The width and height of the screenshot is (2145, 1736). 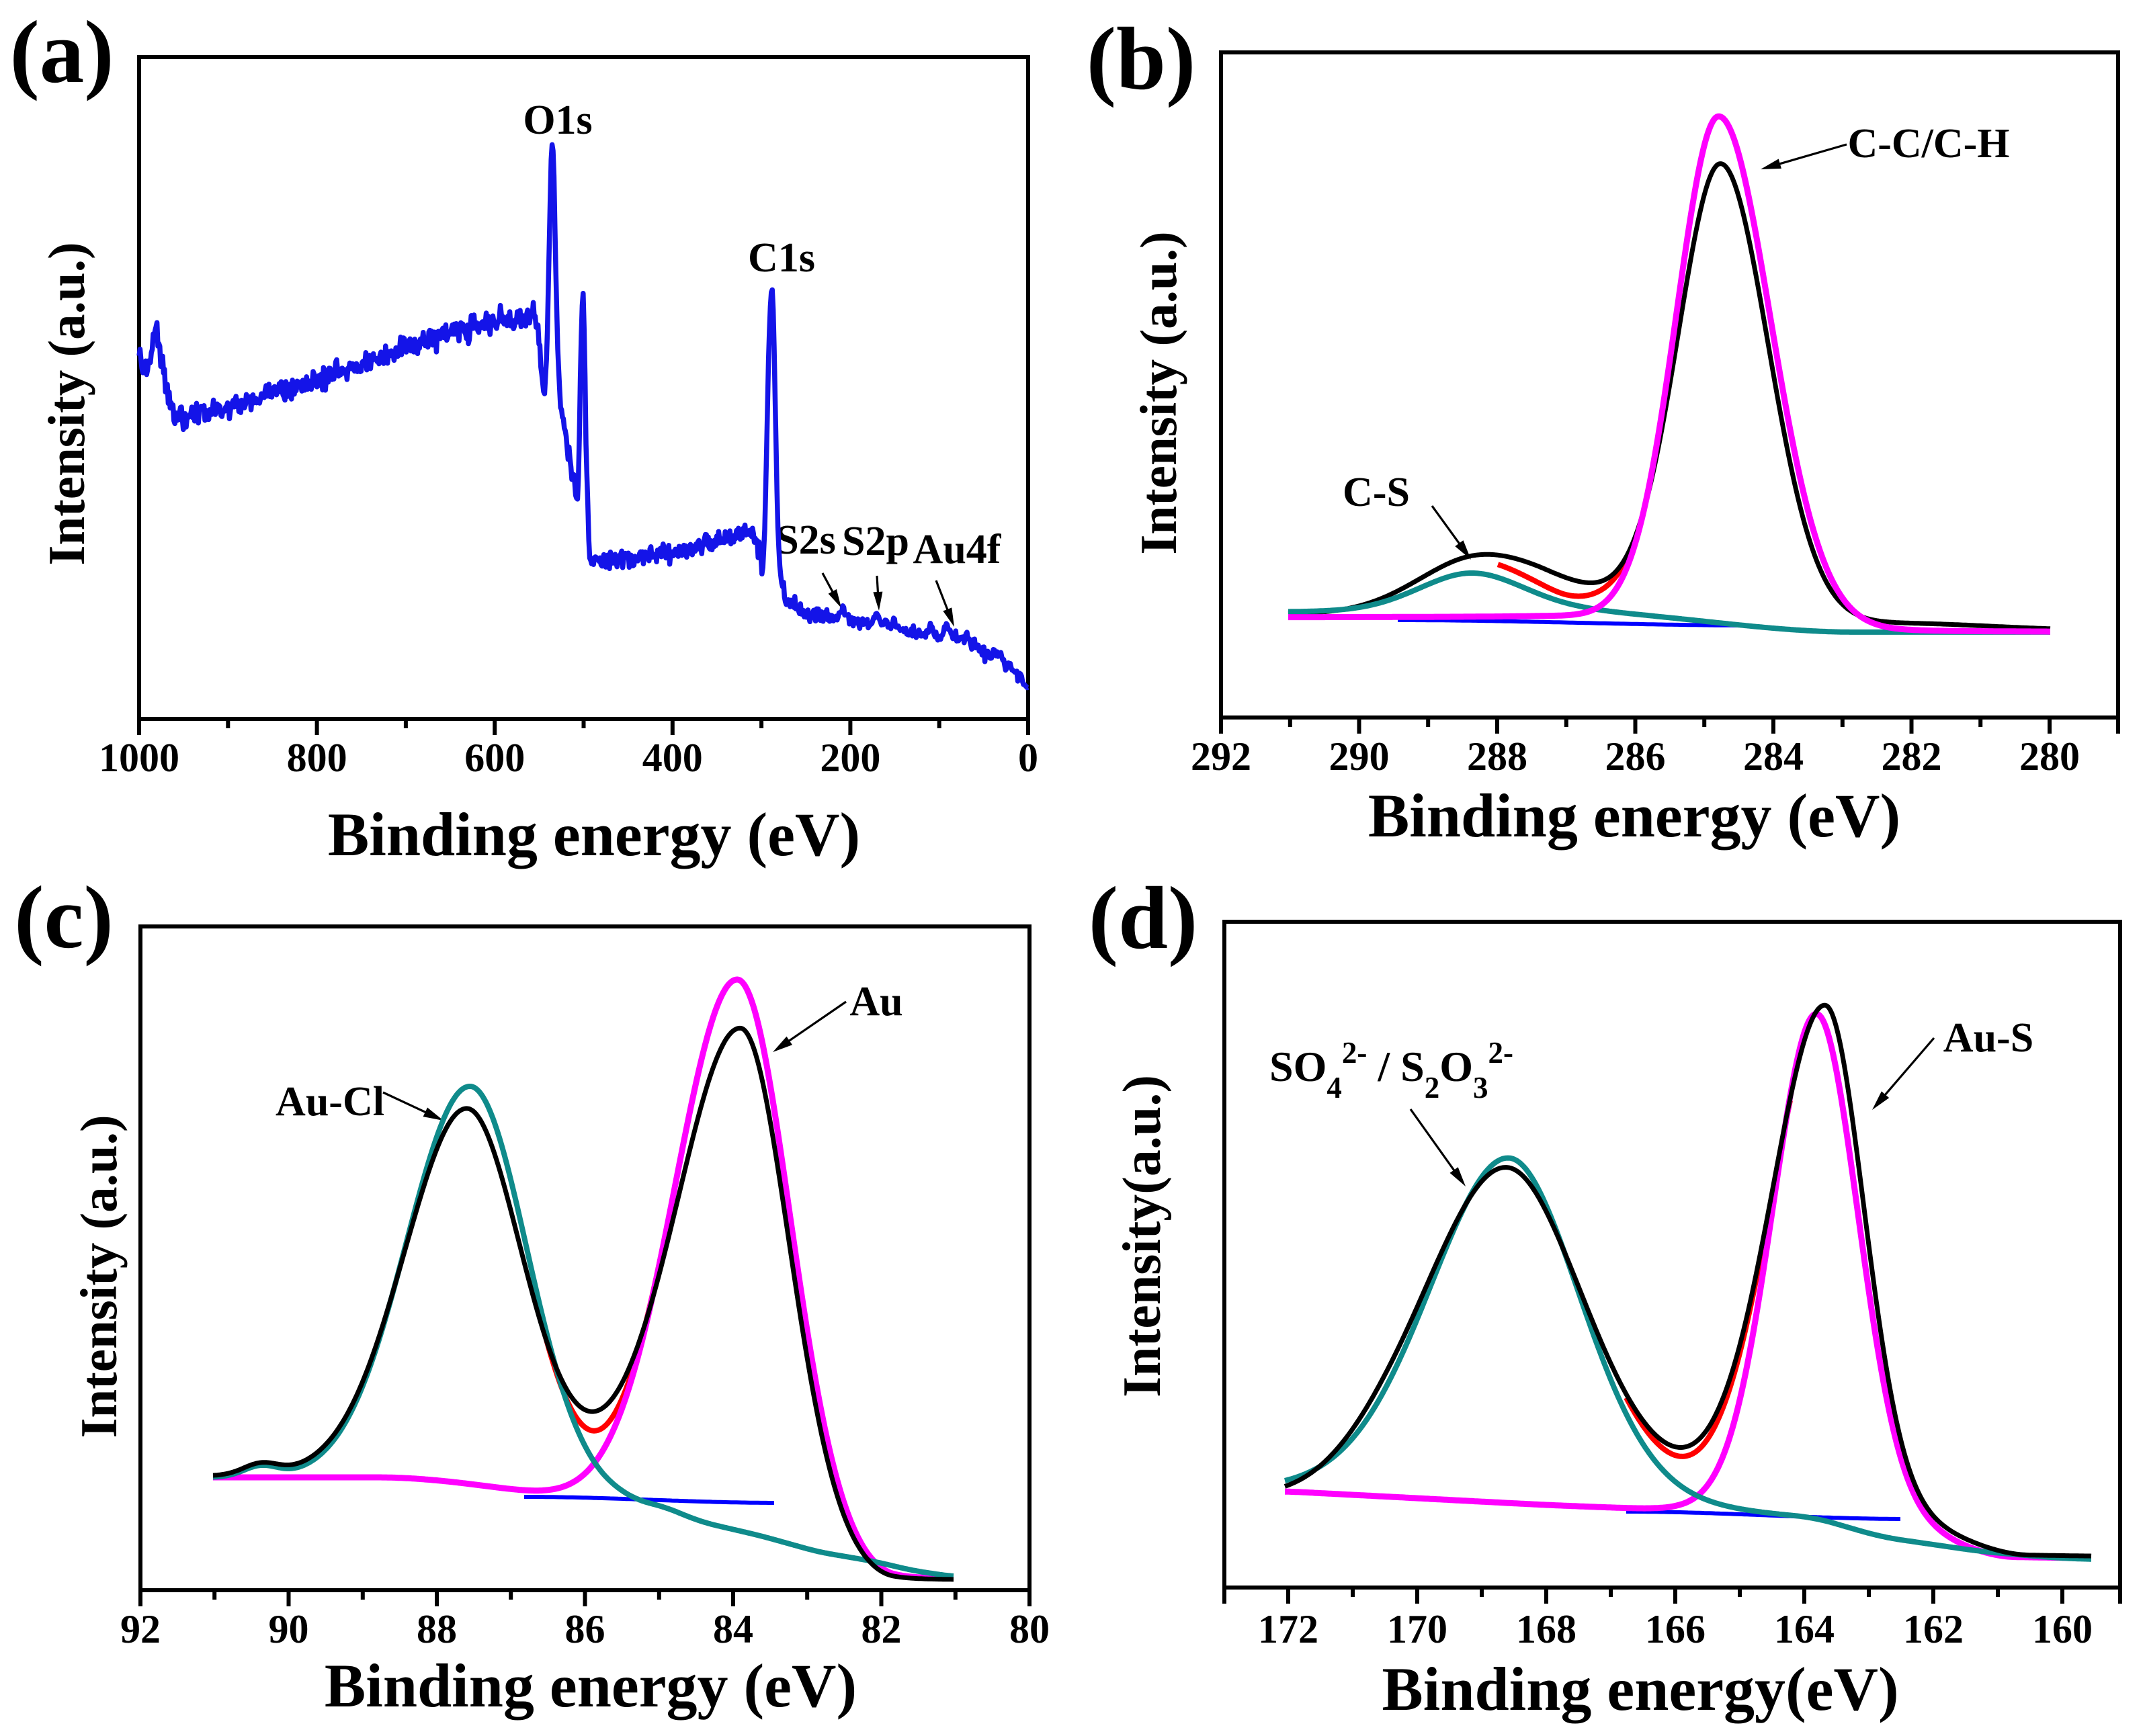 What do you see at coordinates (494, 758) in the screenshot?
I see `svg-text: 600` at bounding box center [494, 758].